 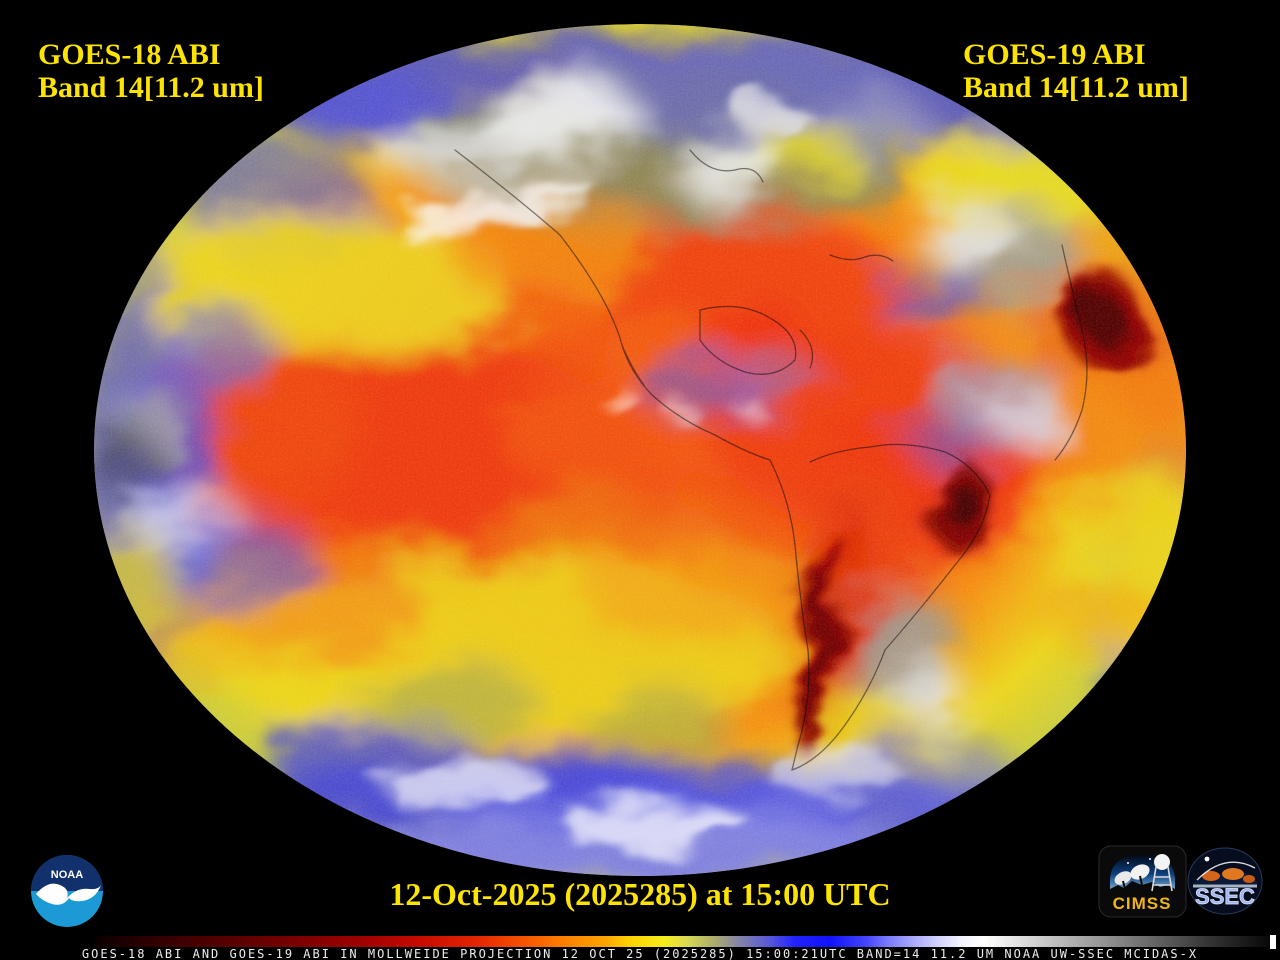 I want to click on cimss-logo: CIMSS, so click(x=1142, y=884).